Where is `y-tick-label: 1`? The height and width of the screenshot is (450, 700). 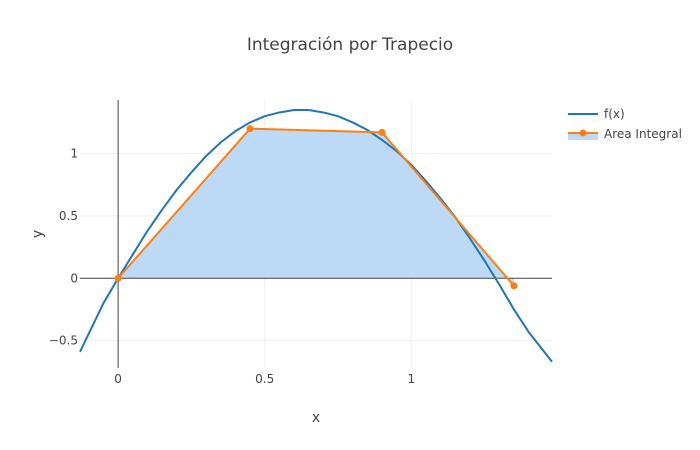
y-tick-label: 1 is located at coordinates (74, 154).